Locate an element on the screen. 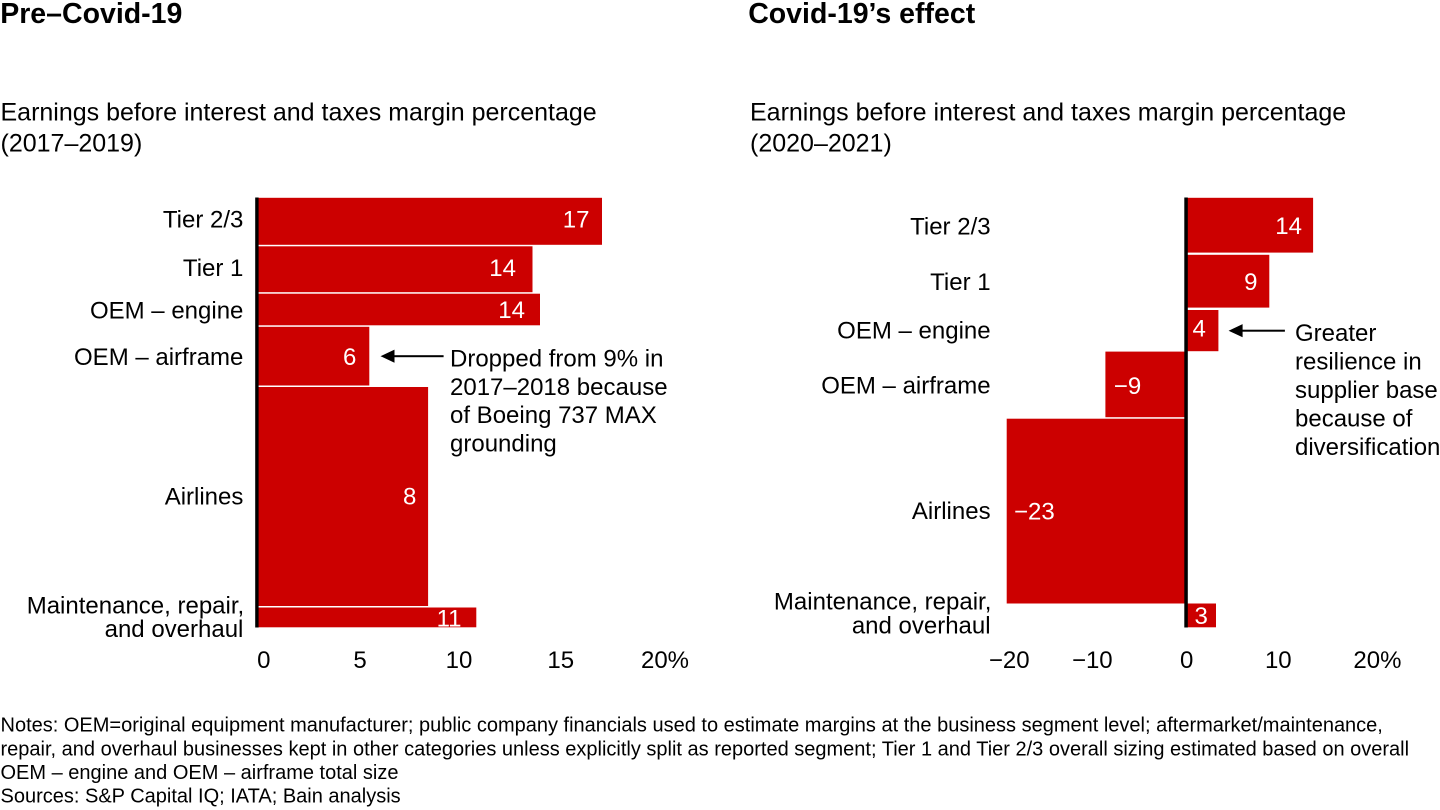  svg-text: Pre–Covid-19 is located at coordinates (91, 15).